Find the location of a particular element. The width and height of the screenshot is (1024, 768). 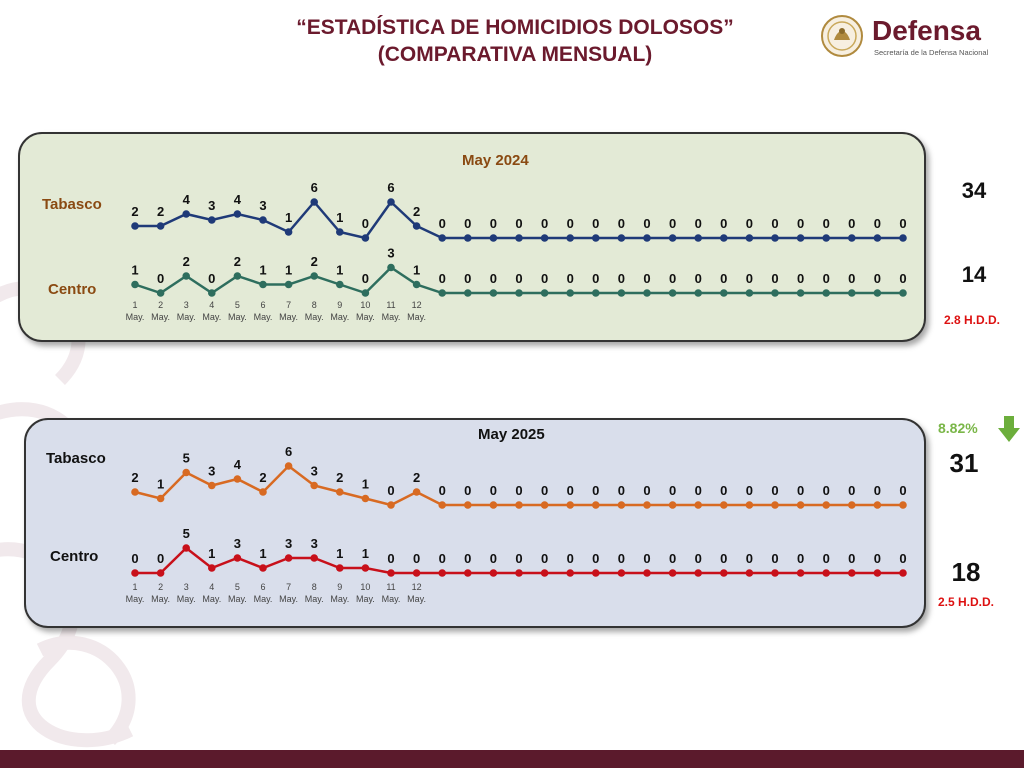

x-tick-label: 3 is located at coordinates (186, 587).